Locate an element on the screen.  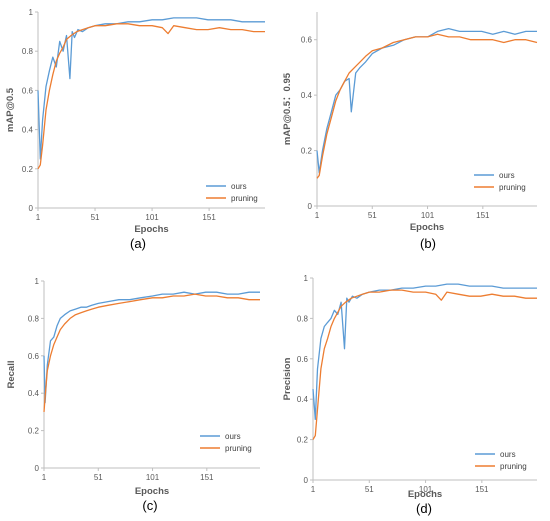
y-axis-label: mAP@0.5 is located at coordinates (10, 109).